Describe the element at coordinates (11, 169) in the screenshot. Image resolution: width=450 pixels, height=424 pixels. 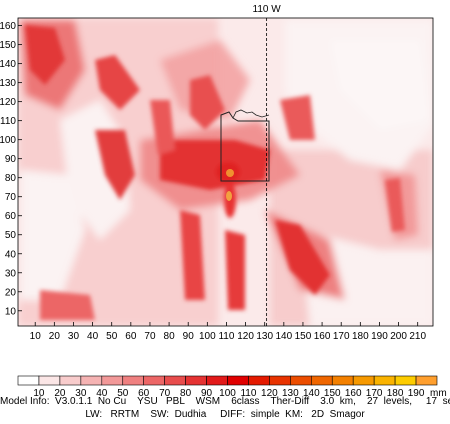
I see `y-axis: 10 20 30 40 50 60 70 80 90 100 110 120 130 140 150 160` at that location.